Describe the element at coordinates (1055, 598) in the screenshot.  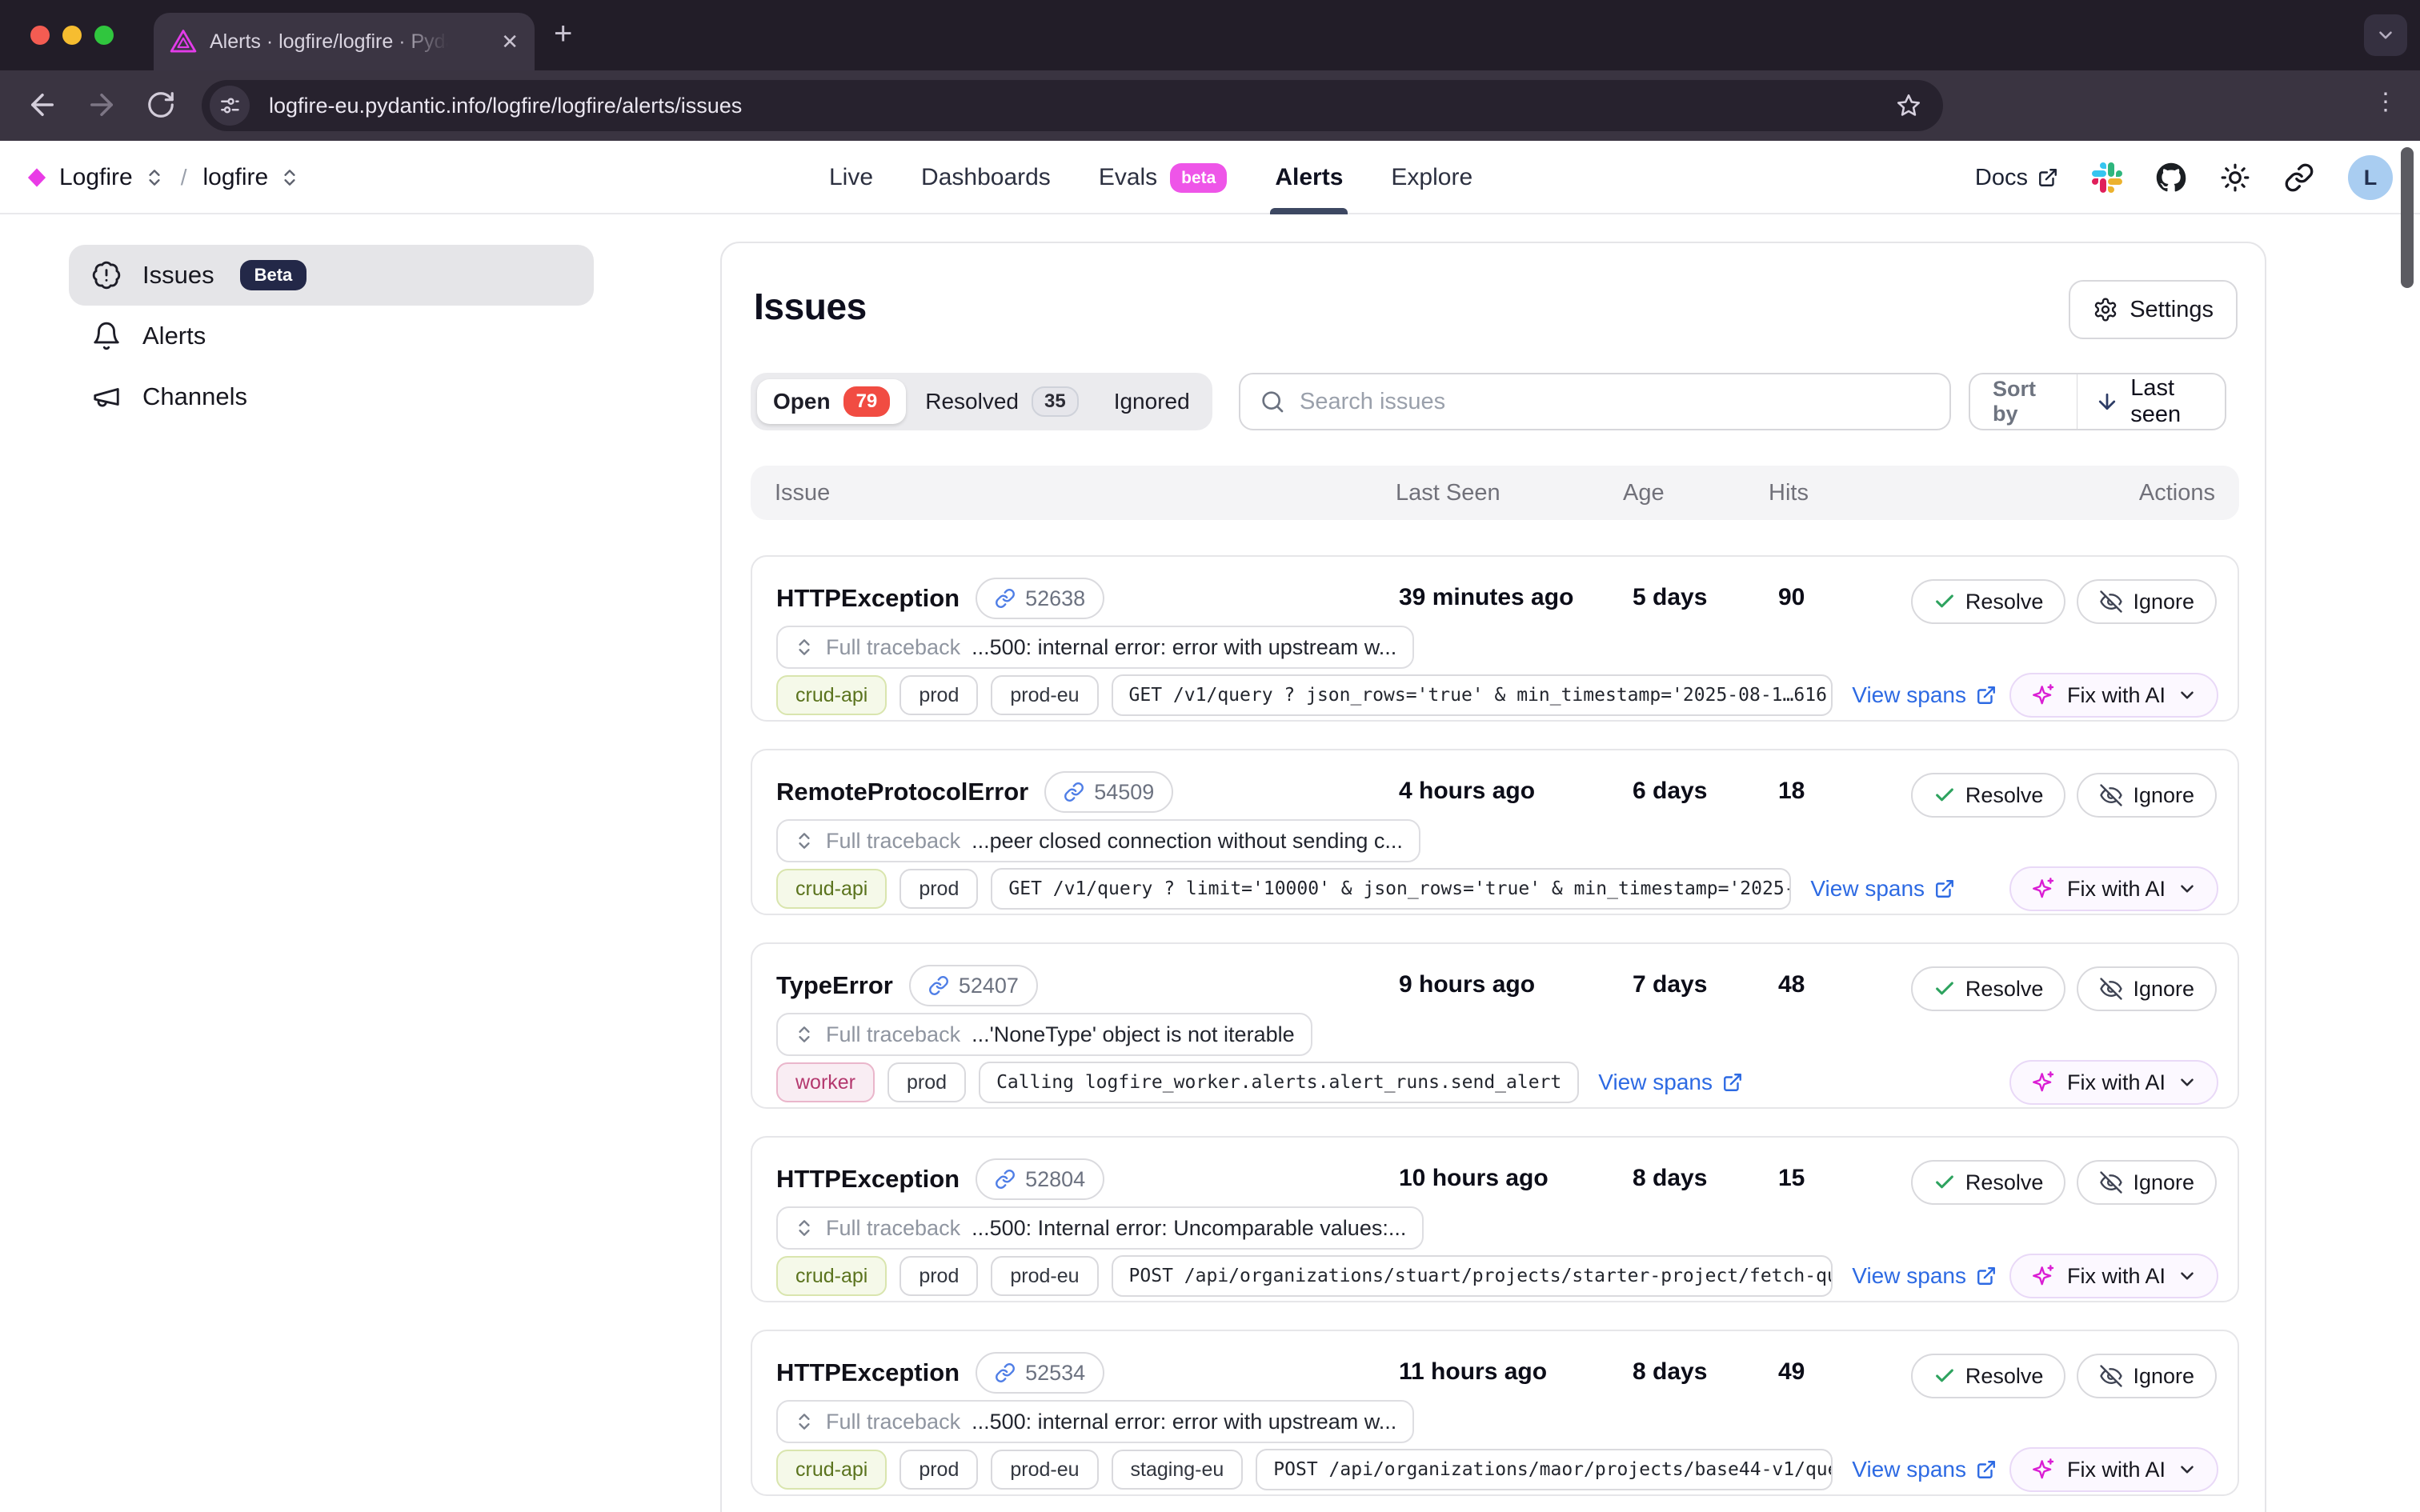
I see `issue-id: 52638` at that location.